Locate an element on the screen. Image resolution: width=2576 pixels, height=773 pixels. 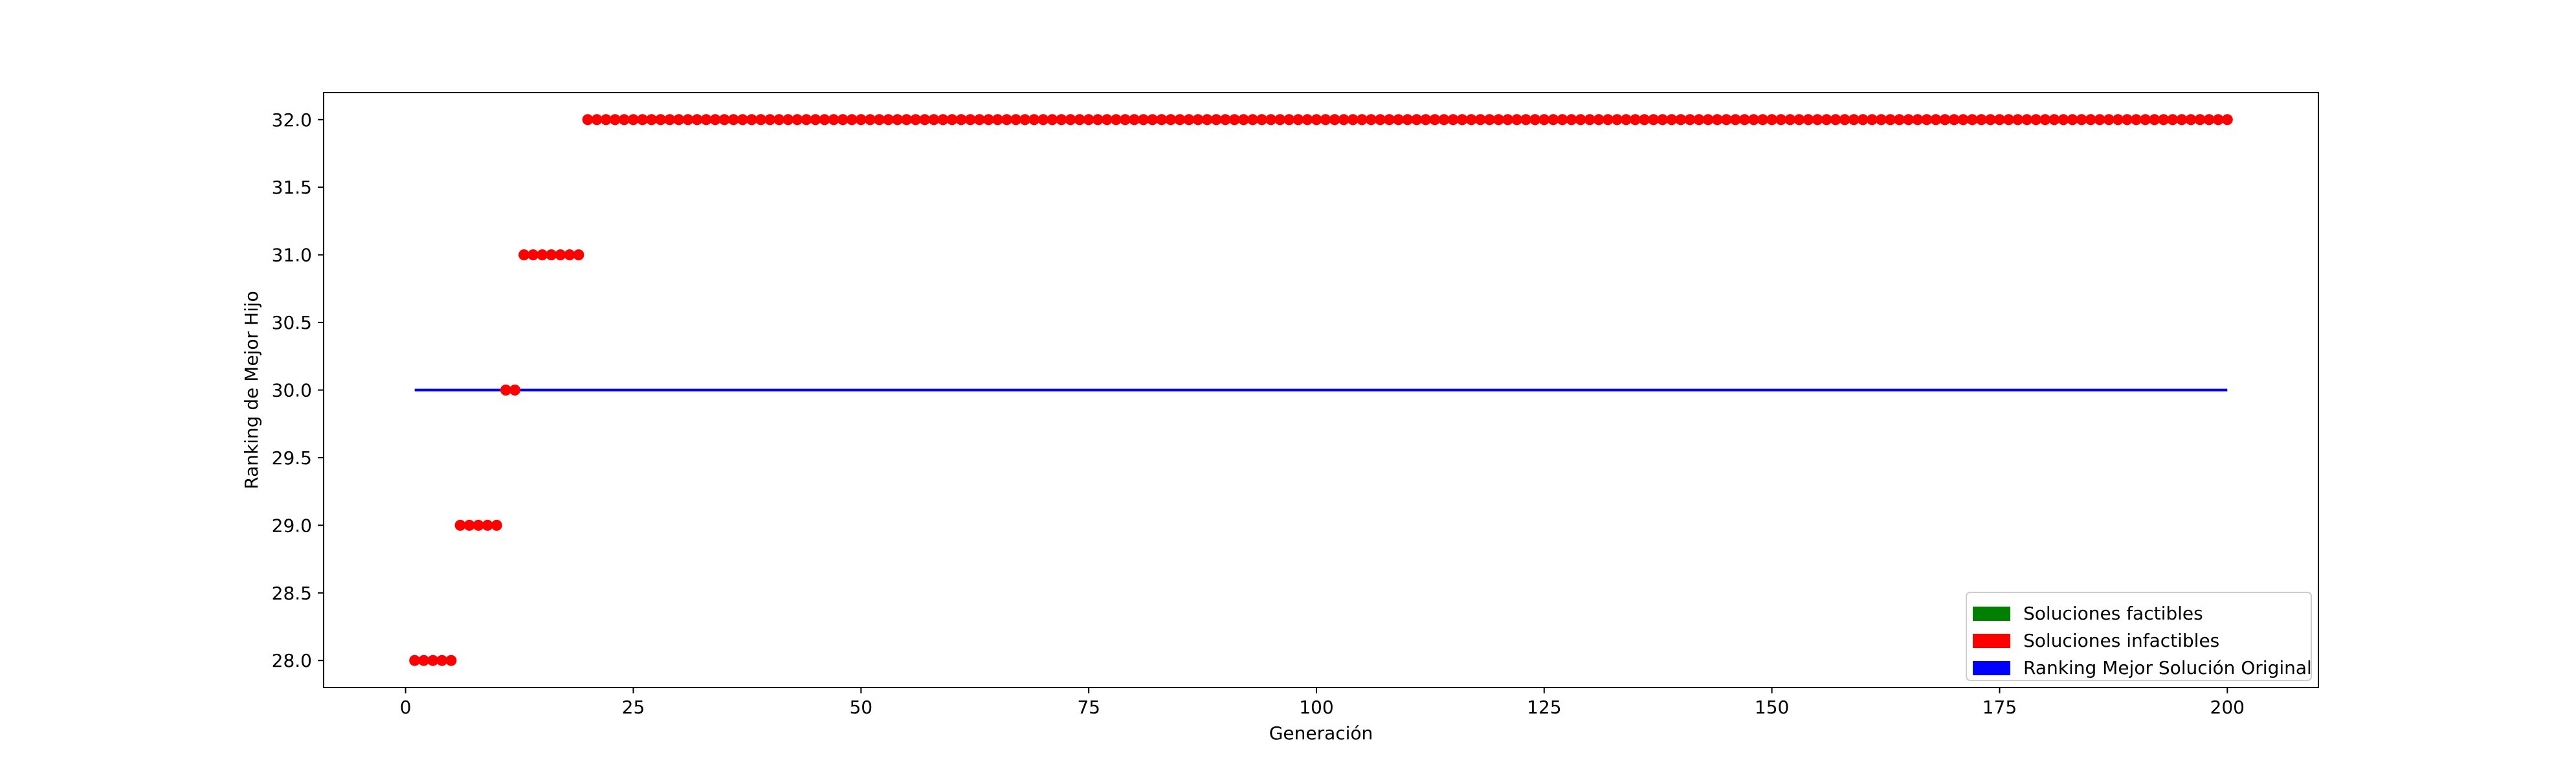
y-tick-label: 32.0 is located at coordinates (292, 120).